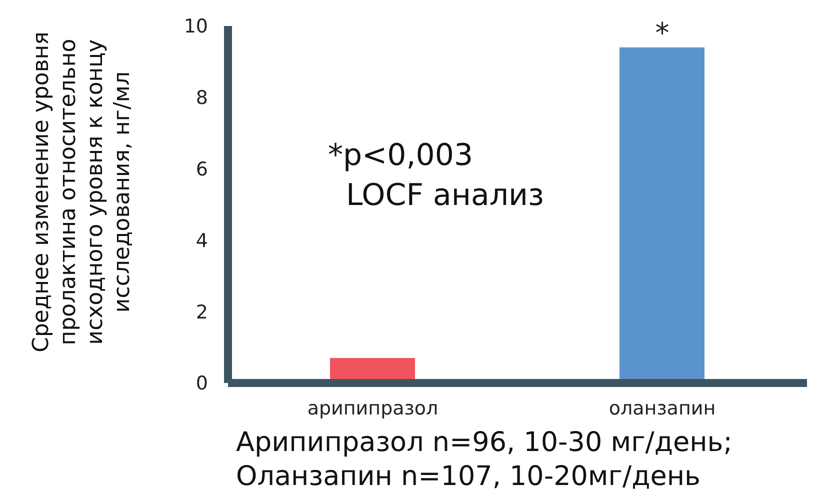 The height and width of the screenshot is (494, 825). What do you see at coordinates (469, 477) in the screenshot?
I see `text: Оланзапин n=107, 10-20мг/день` at bounding box center [469, 477].